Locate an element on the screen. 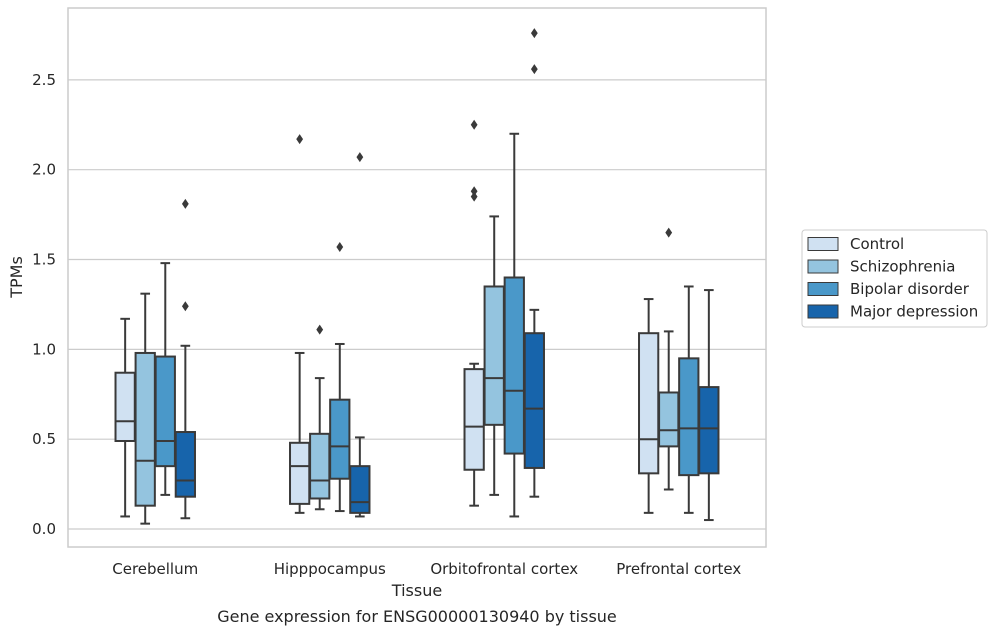  y-tick-labels: 0.0 0.5 1.0 1.5 2.0 2.5 is located at coordinates (44, 304).